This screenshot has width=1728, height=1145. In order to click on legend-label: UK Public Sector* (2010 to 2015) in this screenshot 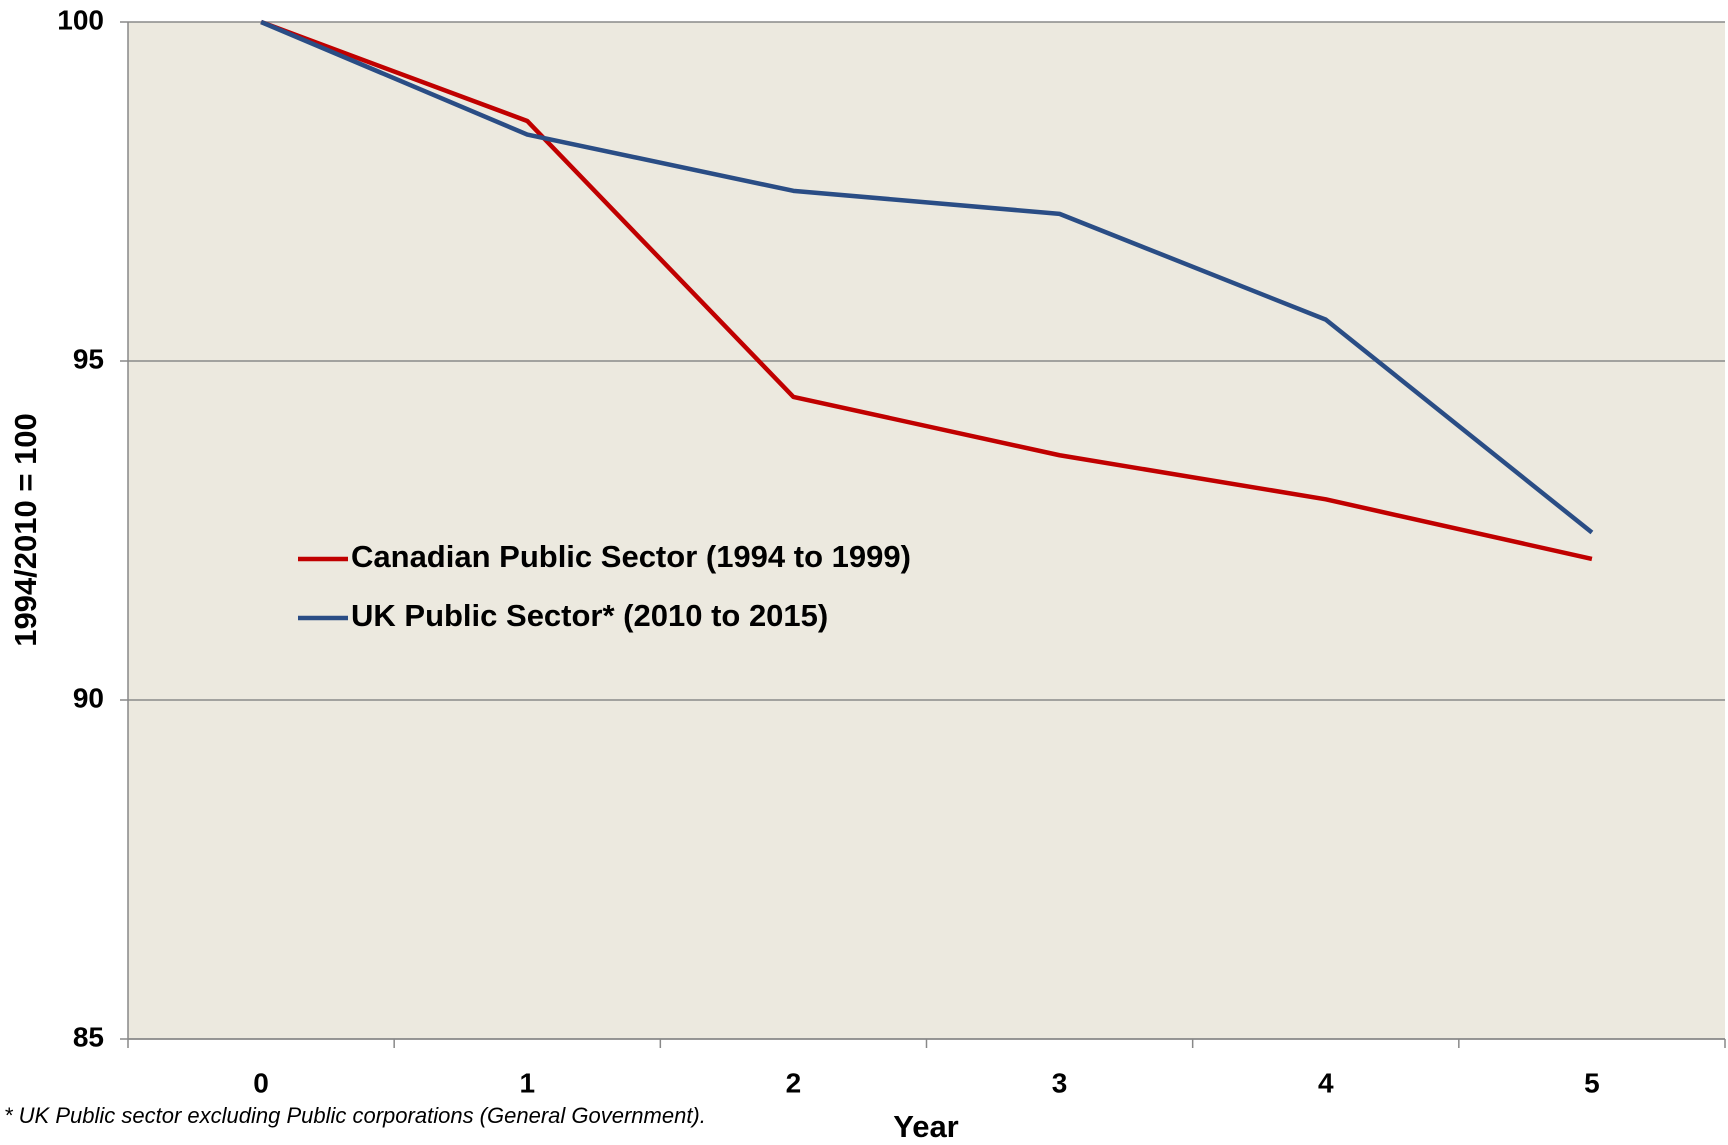, I will do `click(589, 615)`.